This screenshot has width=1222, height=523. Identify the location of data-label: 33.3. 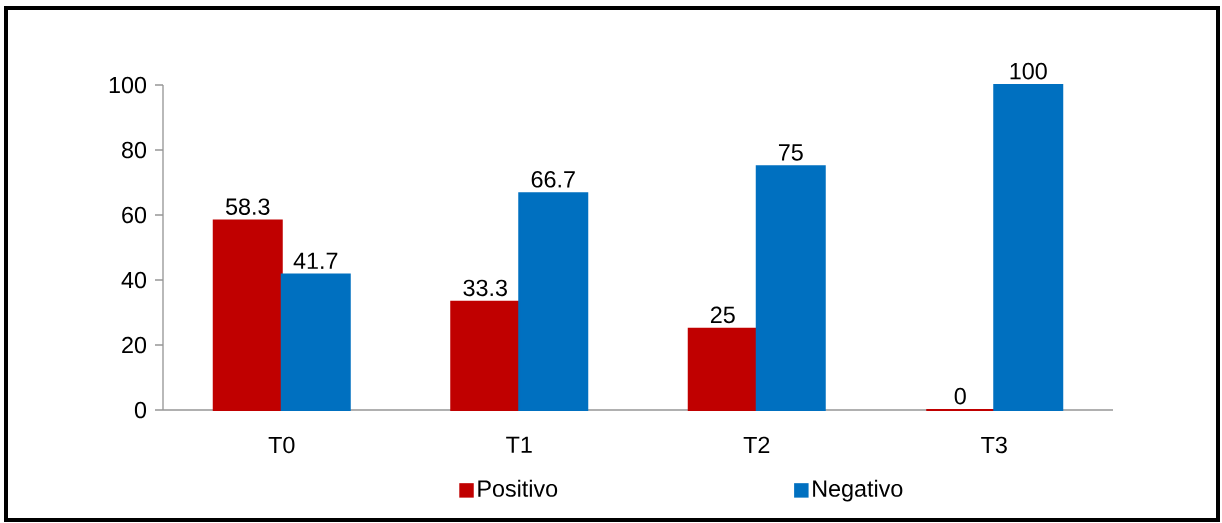
(485, 288).